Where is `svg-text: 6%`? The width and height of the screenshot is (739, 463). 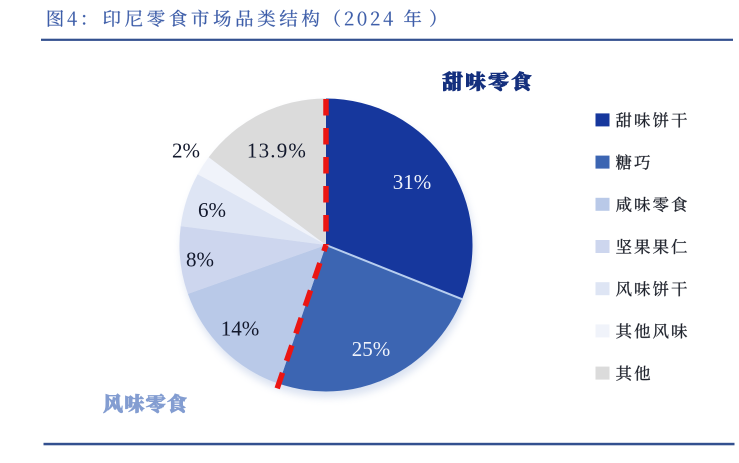 svg-text: 6% is located at coordinates (212, 210).